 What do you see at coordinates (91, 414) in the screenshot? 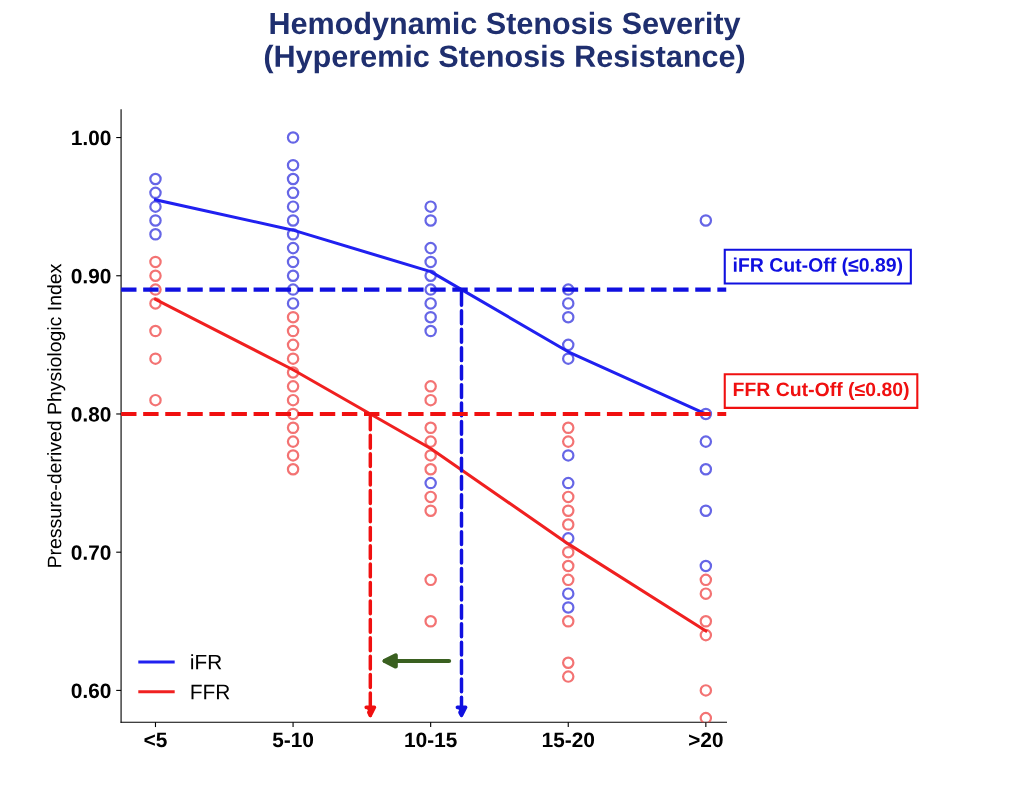
I see `y-tick-label: 0.80` at bounding box center [91, 414].